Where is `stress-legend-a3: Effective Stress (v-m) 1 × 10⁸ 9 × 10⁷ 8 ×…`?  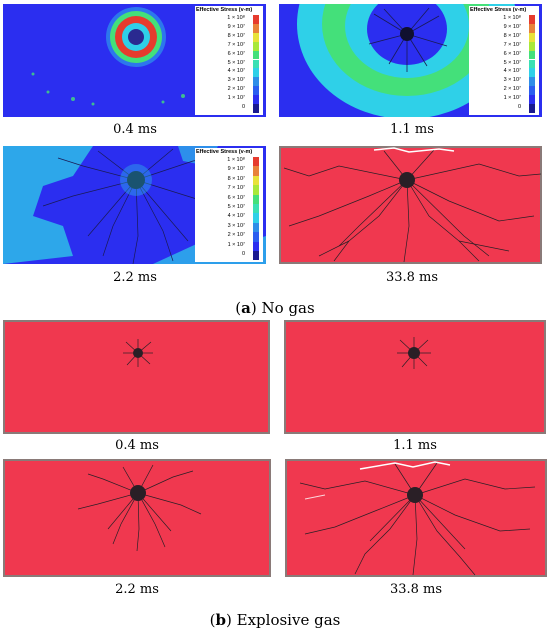 stress-legend-a3: Effective Stress (v-m) 1 × 10⁸ 9 × 10⁷ 8 ×… is located at coordinates (229, 205).